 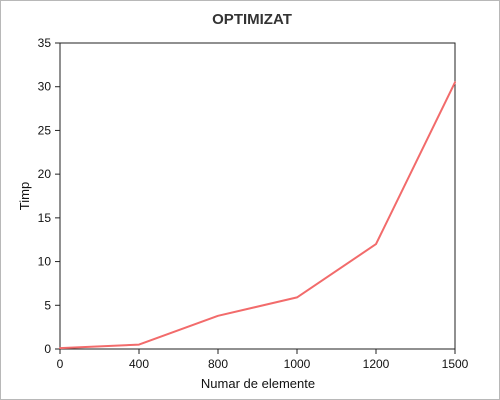 I want to click on x-axis: 0 400 800 1000 1200 1500, so click(x=263, y=360).